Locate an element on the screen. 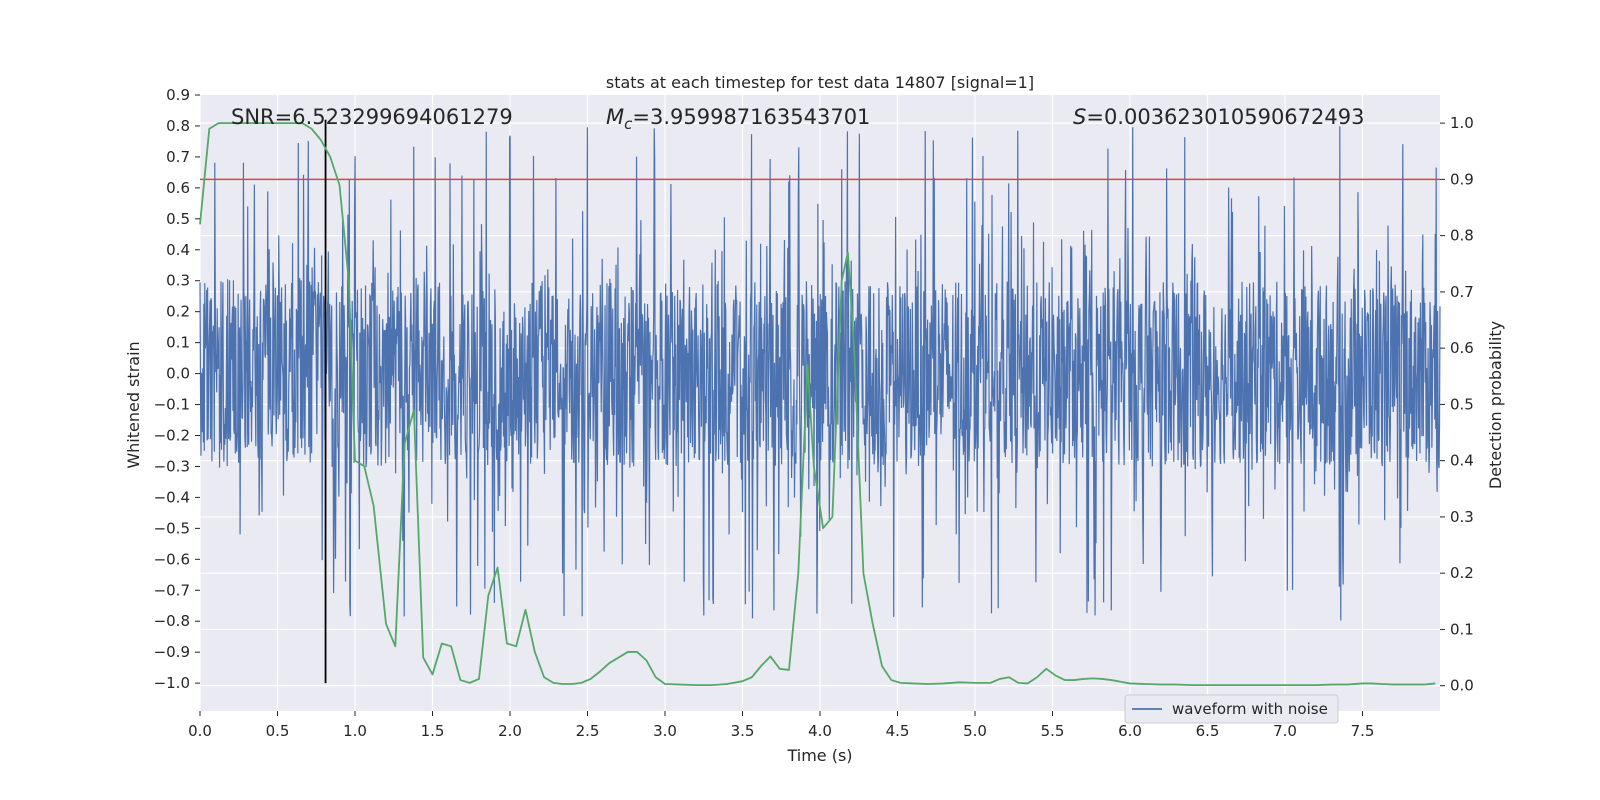 The image size is (1600, 800). y-tick-label-9: 0.0 is located at coordinates (178, 374).